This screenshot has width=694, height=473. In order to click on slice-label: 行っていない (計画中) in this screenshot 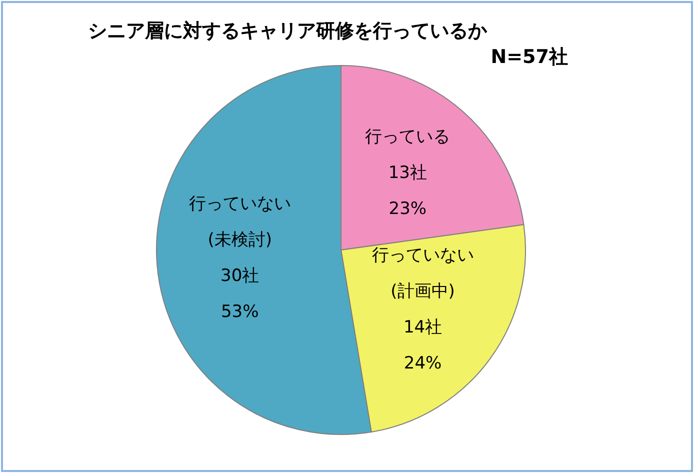, I will do `click(423, 274)`.